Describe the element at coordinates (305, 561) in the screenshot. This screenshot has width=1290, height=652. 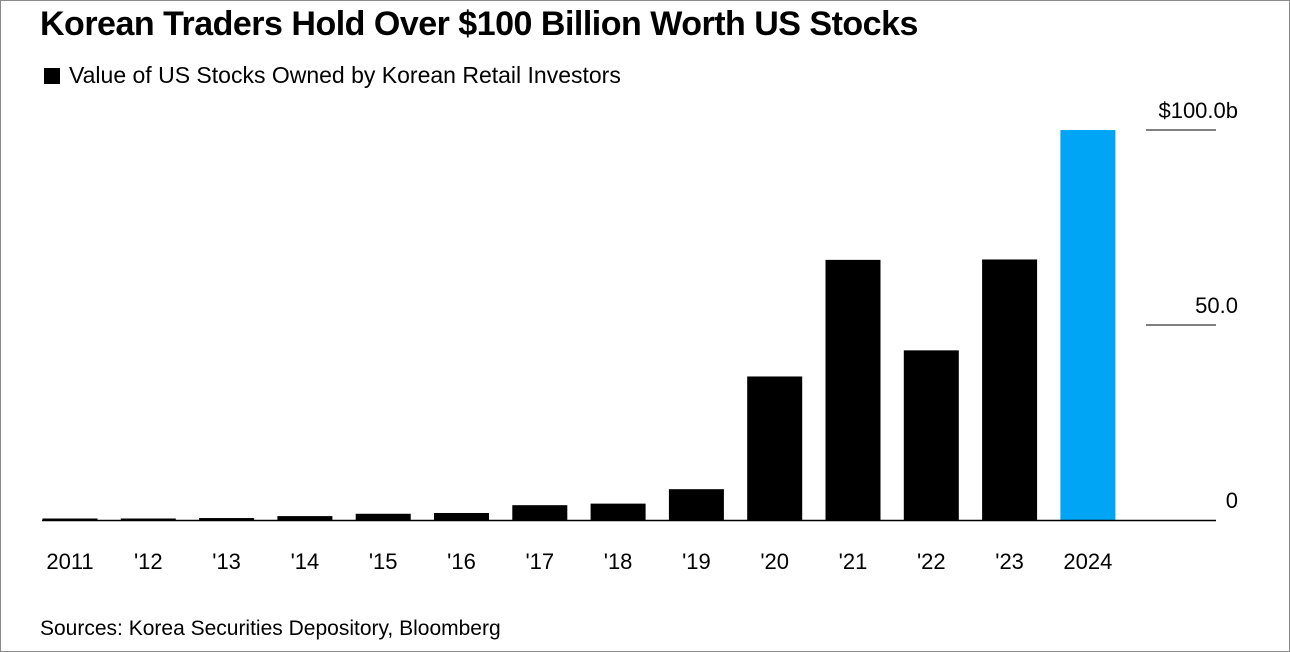
I see `x-tick-label: '14` at that location.